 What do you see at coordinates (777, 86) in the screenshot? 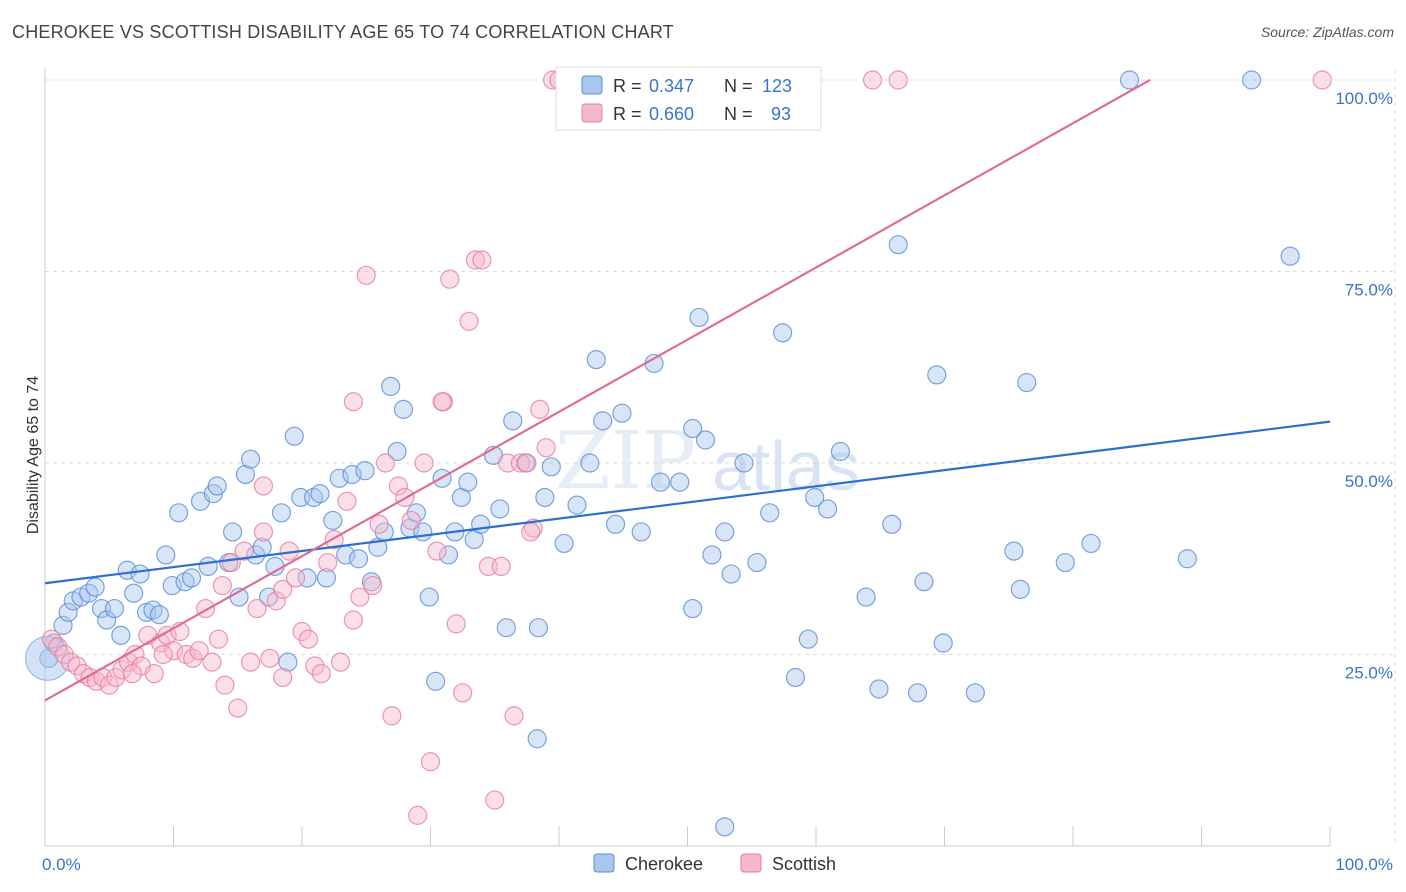
I see `legend-n-value: 123` at bounding box center [777, 86].